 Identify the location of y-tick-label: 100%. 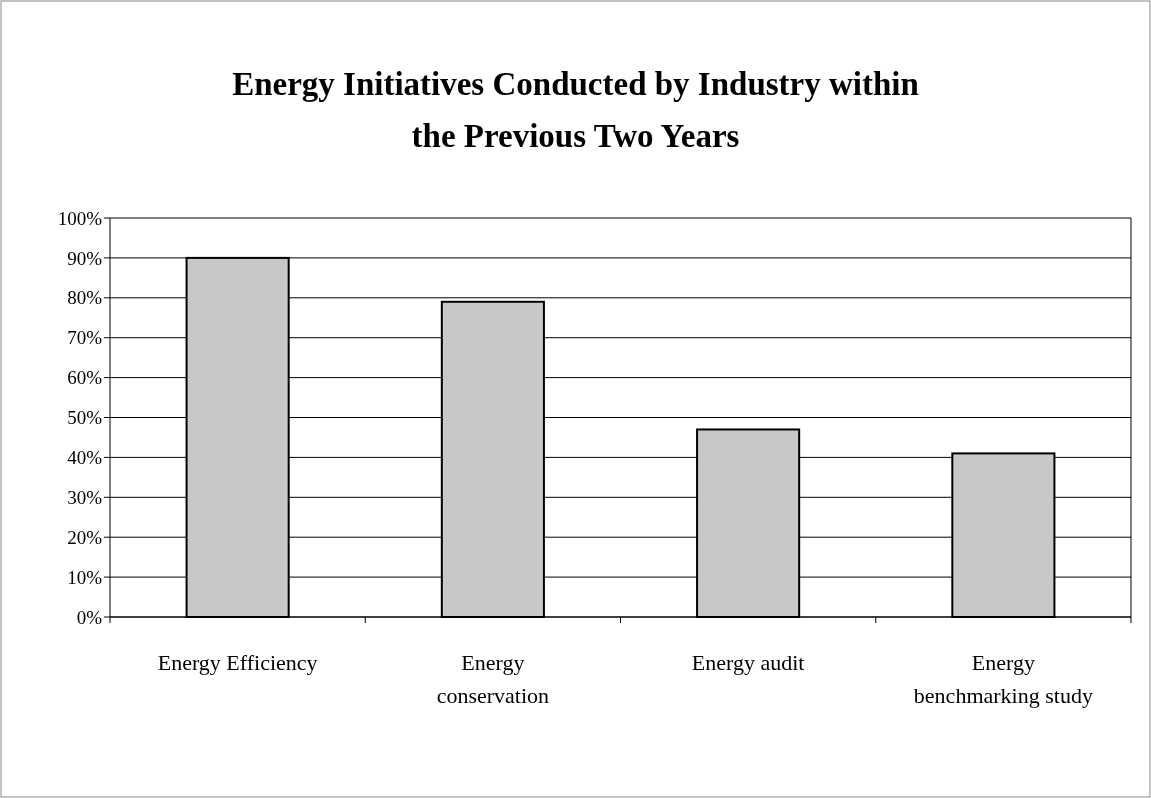
(80, 218).